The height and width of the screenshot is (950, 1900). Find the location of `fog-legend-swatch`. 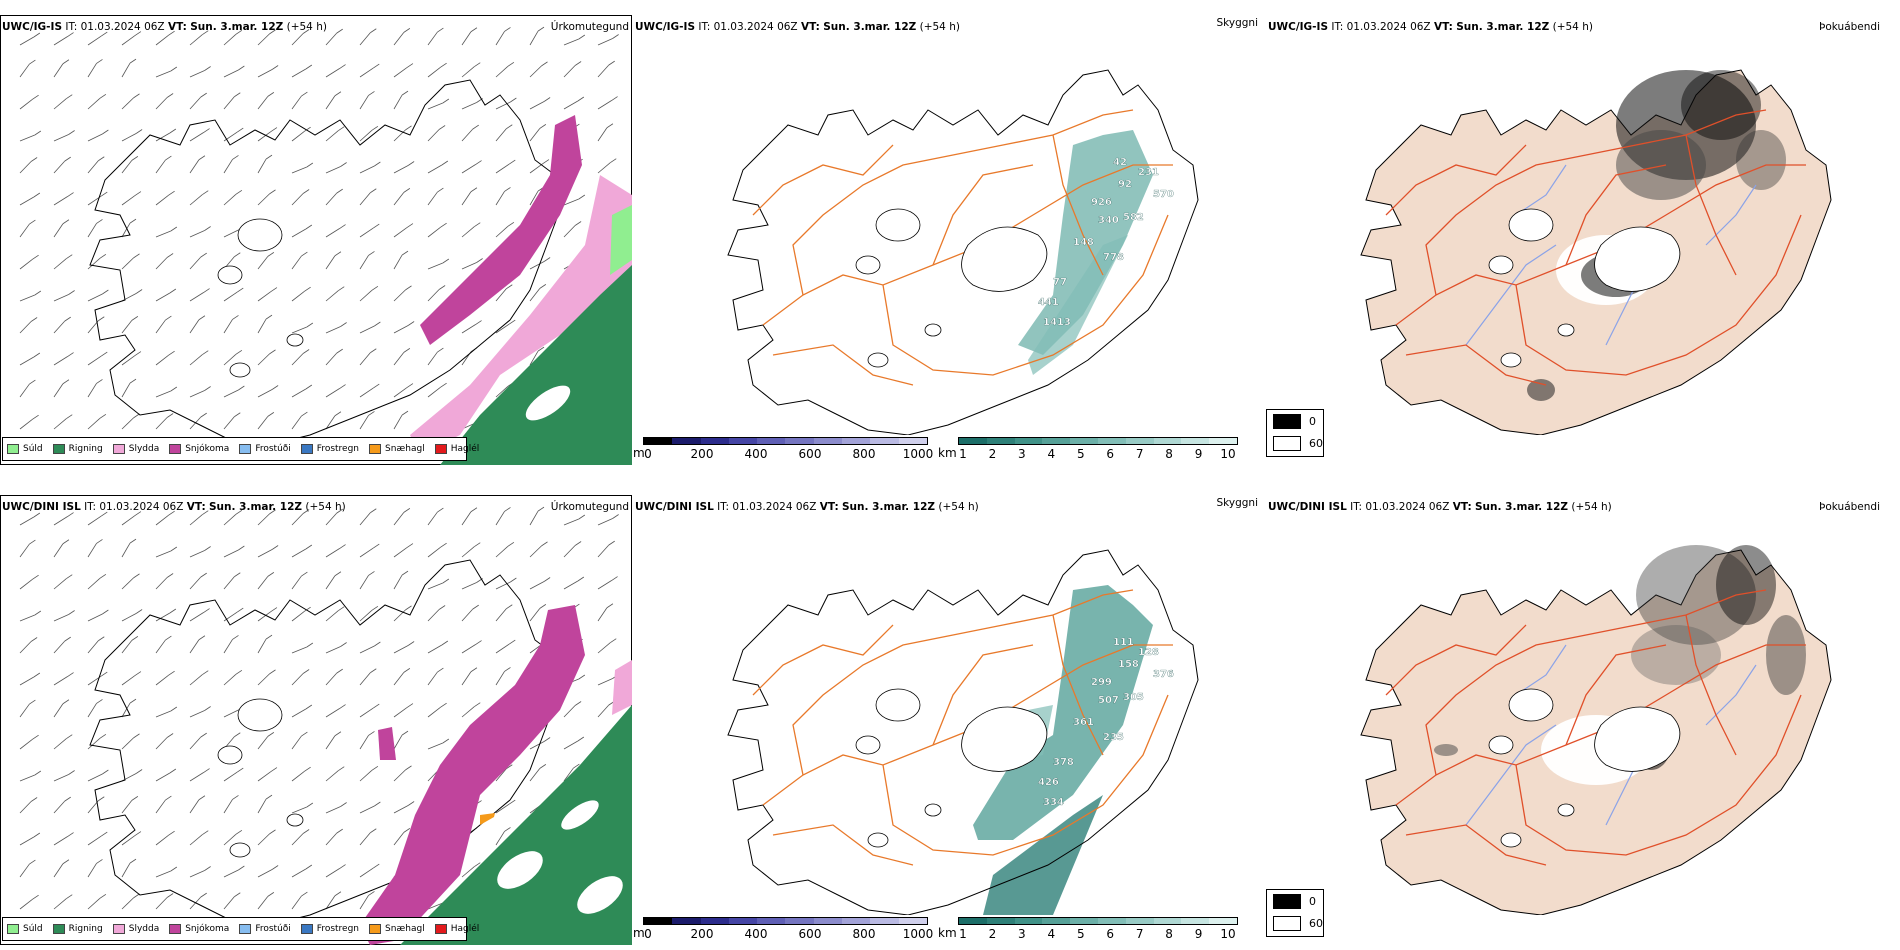

fog-legend-swatch is located at coordinates (1287, 443).